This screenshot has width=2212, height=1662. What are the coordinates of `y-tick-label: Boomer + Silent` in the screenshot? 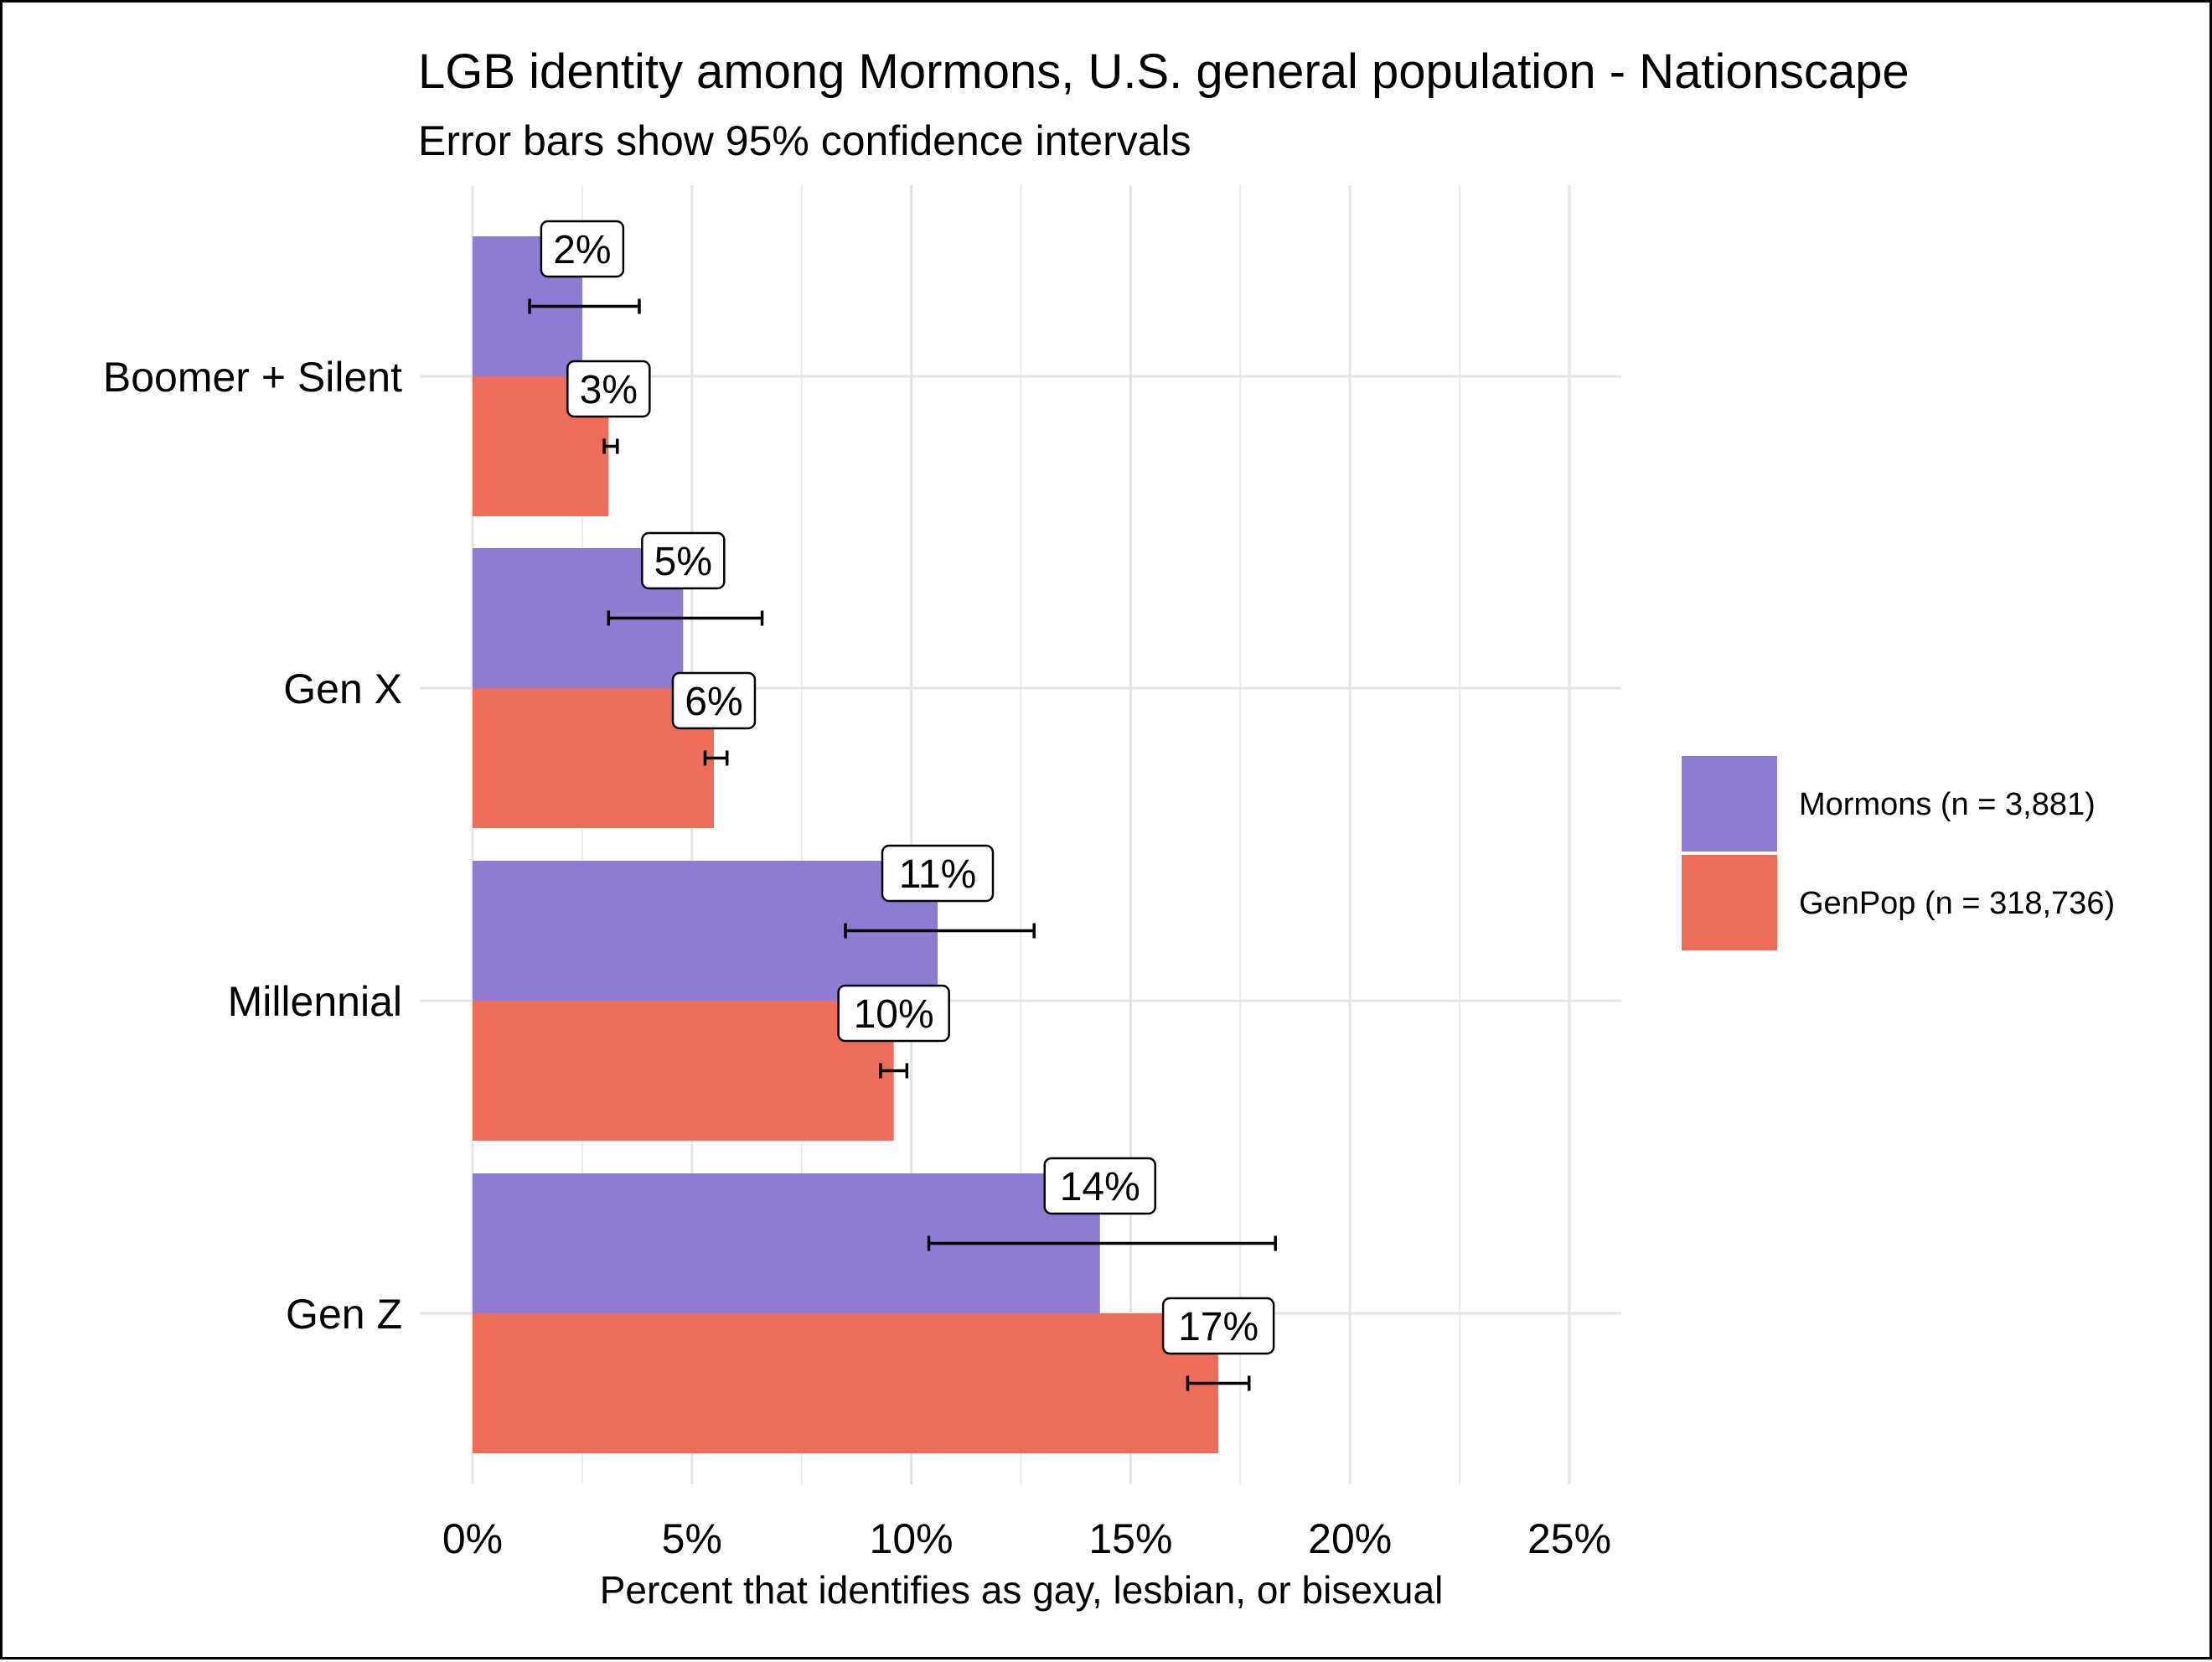 It's located at (252, 377).